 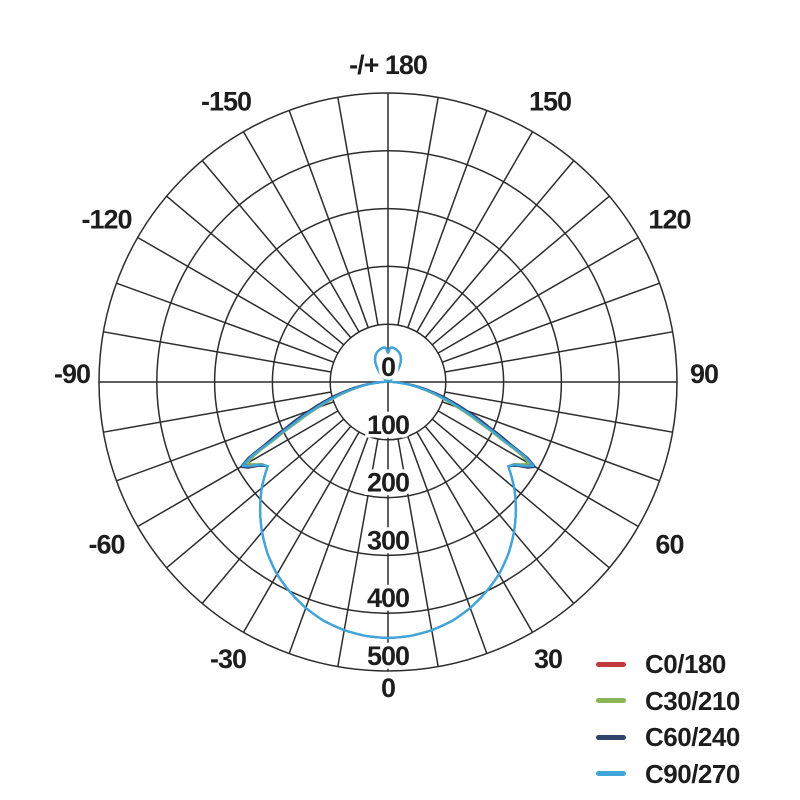 What do you see at coordinates (72, 374) in the screenshot?
I see `angle-label-90: -90` at bounding box center [72, 374].